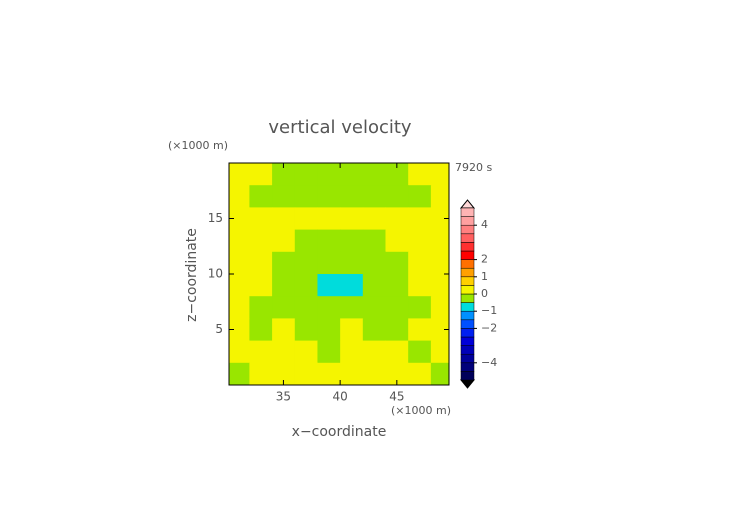 The image size is (752, 532). Describe the element at coordinates (215, 274) in the screenshot. I see `y-tick-label: 10` at that location.